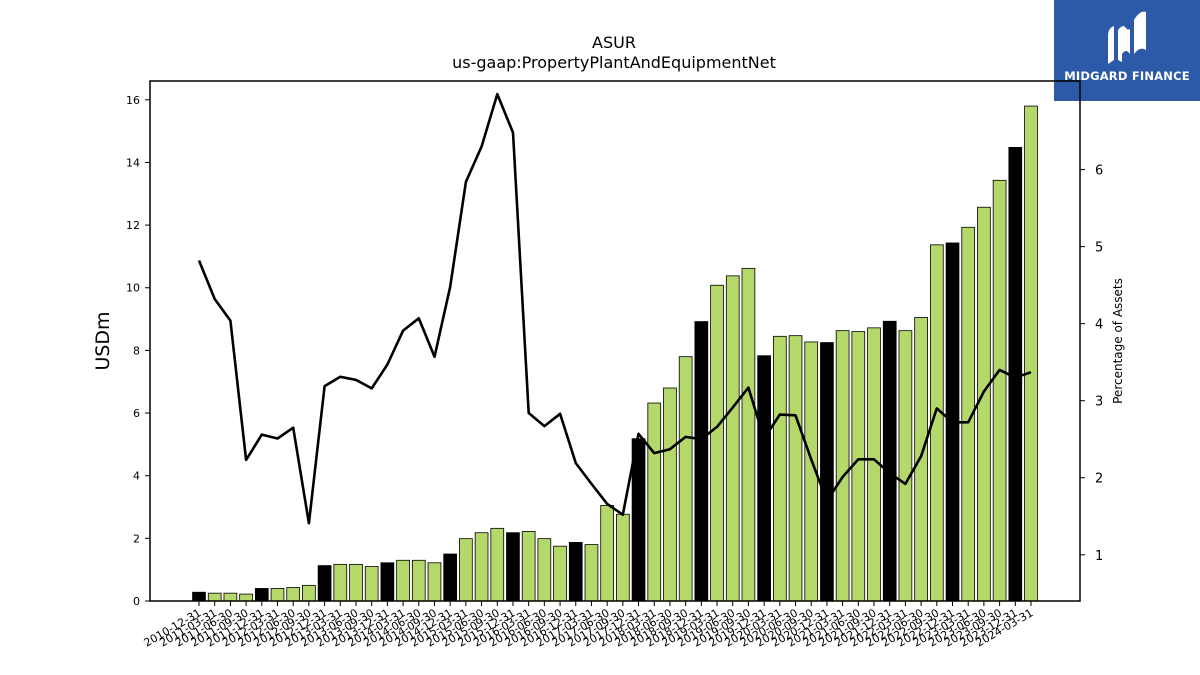  Describe the element at coordinates (1099, 248) in the screenshot. I see `y2-tick-label: 5` at that location.